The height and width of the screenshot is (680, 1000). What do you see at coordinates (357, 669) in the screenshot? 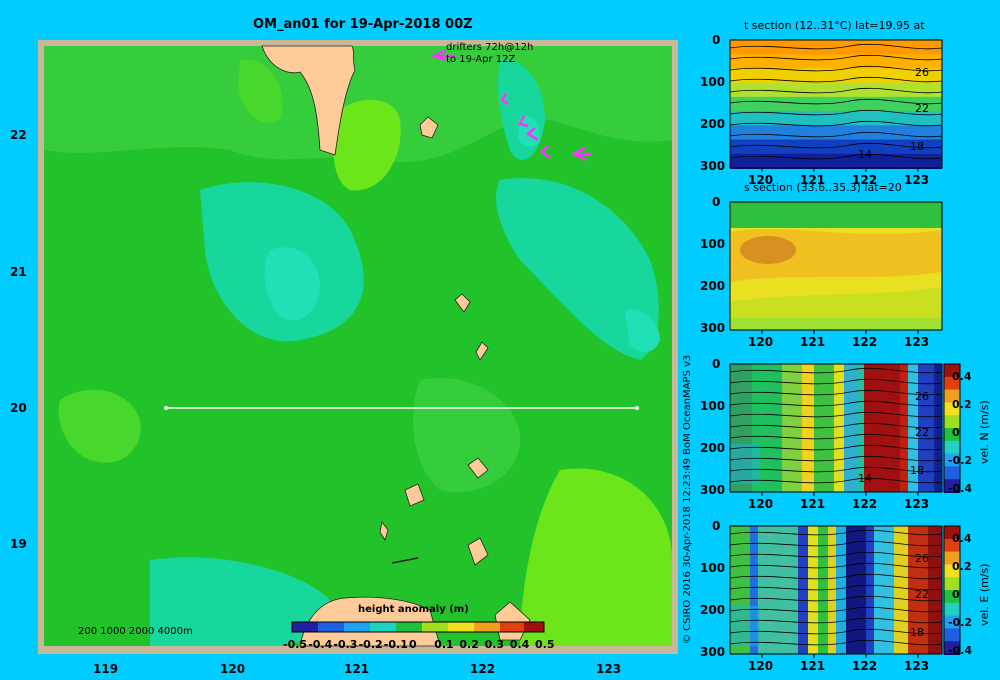
I see `map-x-tick-label: 121` at bounding box center [357, 669].